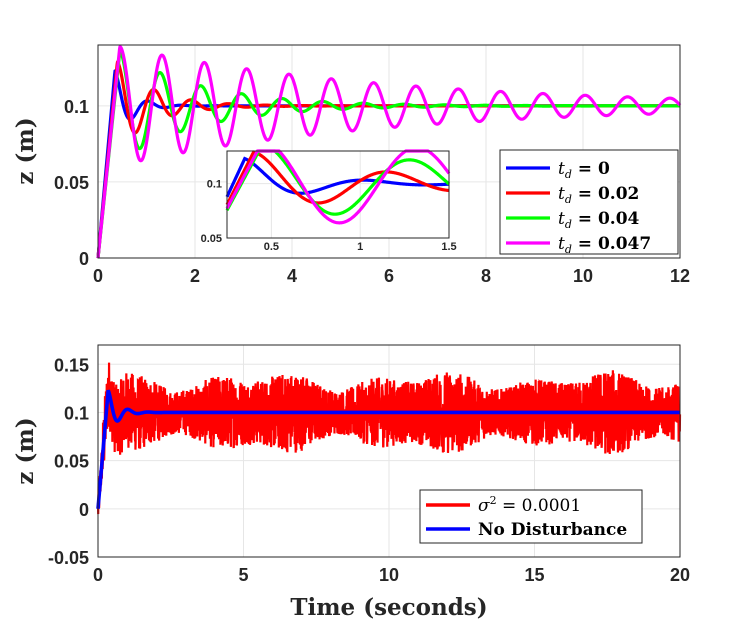 The height and width of the screenshot is (625, 750). I want to click on bottom-xtick-label: 20, so click(680, 575).